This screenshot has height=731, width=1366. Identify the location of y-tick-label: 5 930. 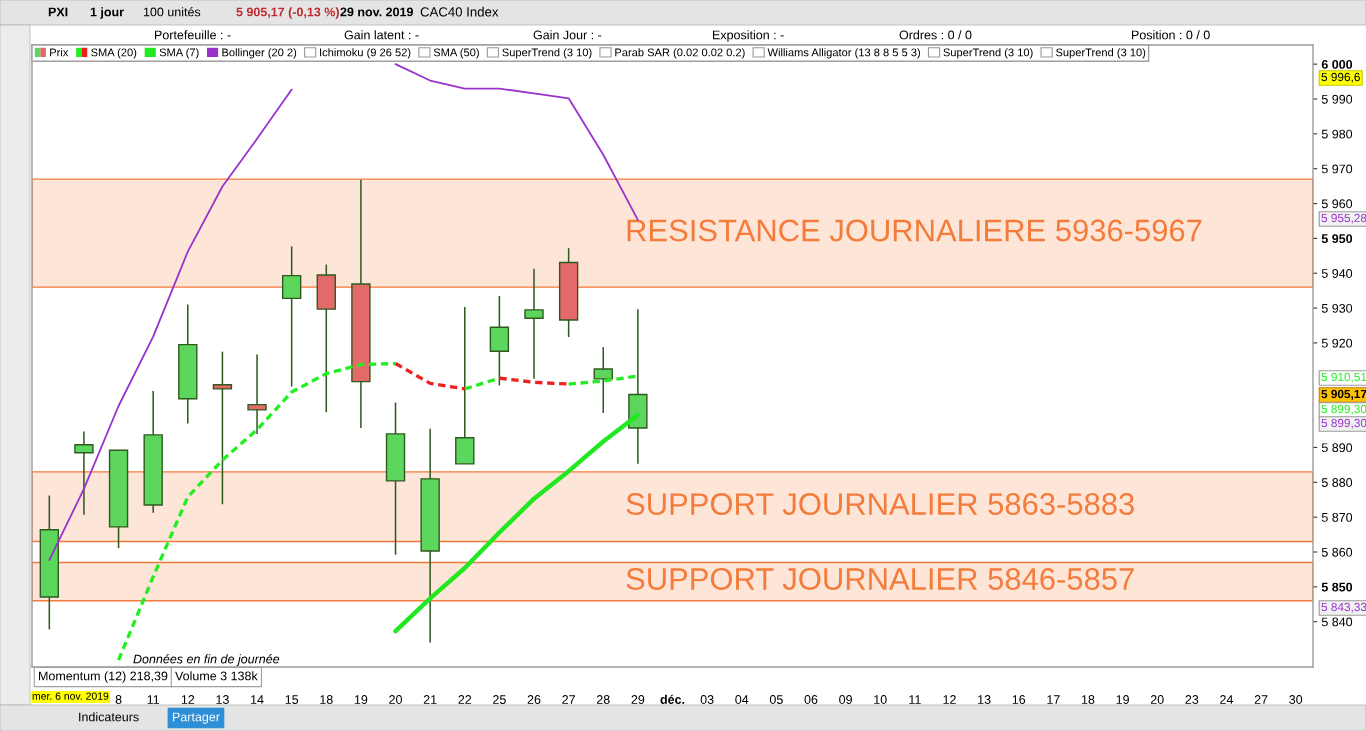
(1337, 308).